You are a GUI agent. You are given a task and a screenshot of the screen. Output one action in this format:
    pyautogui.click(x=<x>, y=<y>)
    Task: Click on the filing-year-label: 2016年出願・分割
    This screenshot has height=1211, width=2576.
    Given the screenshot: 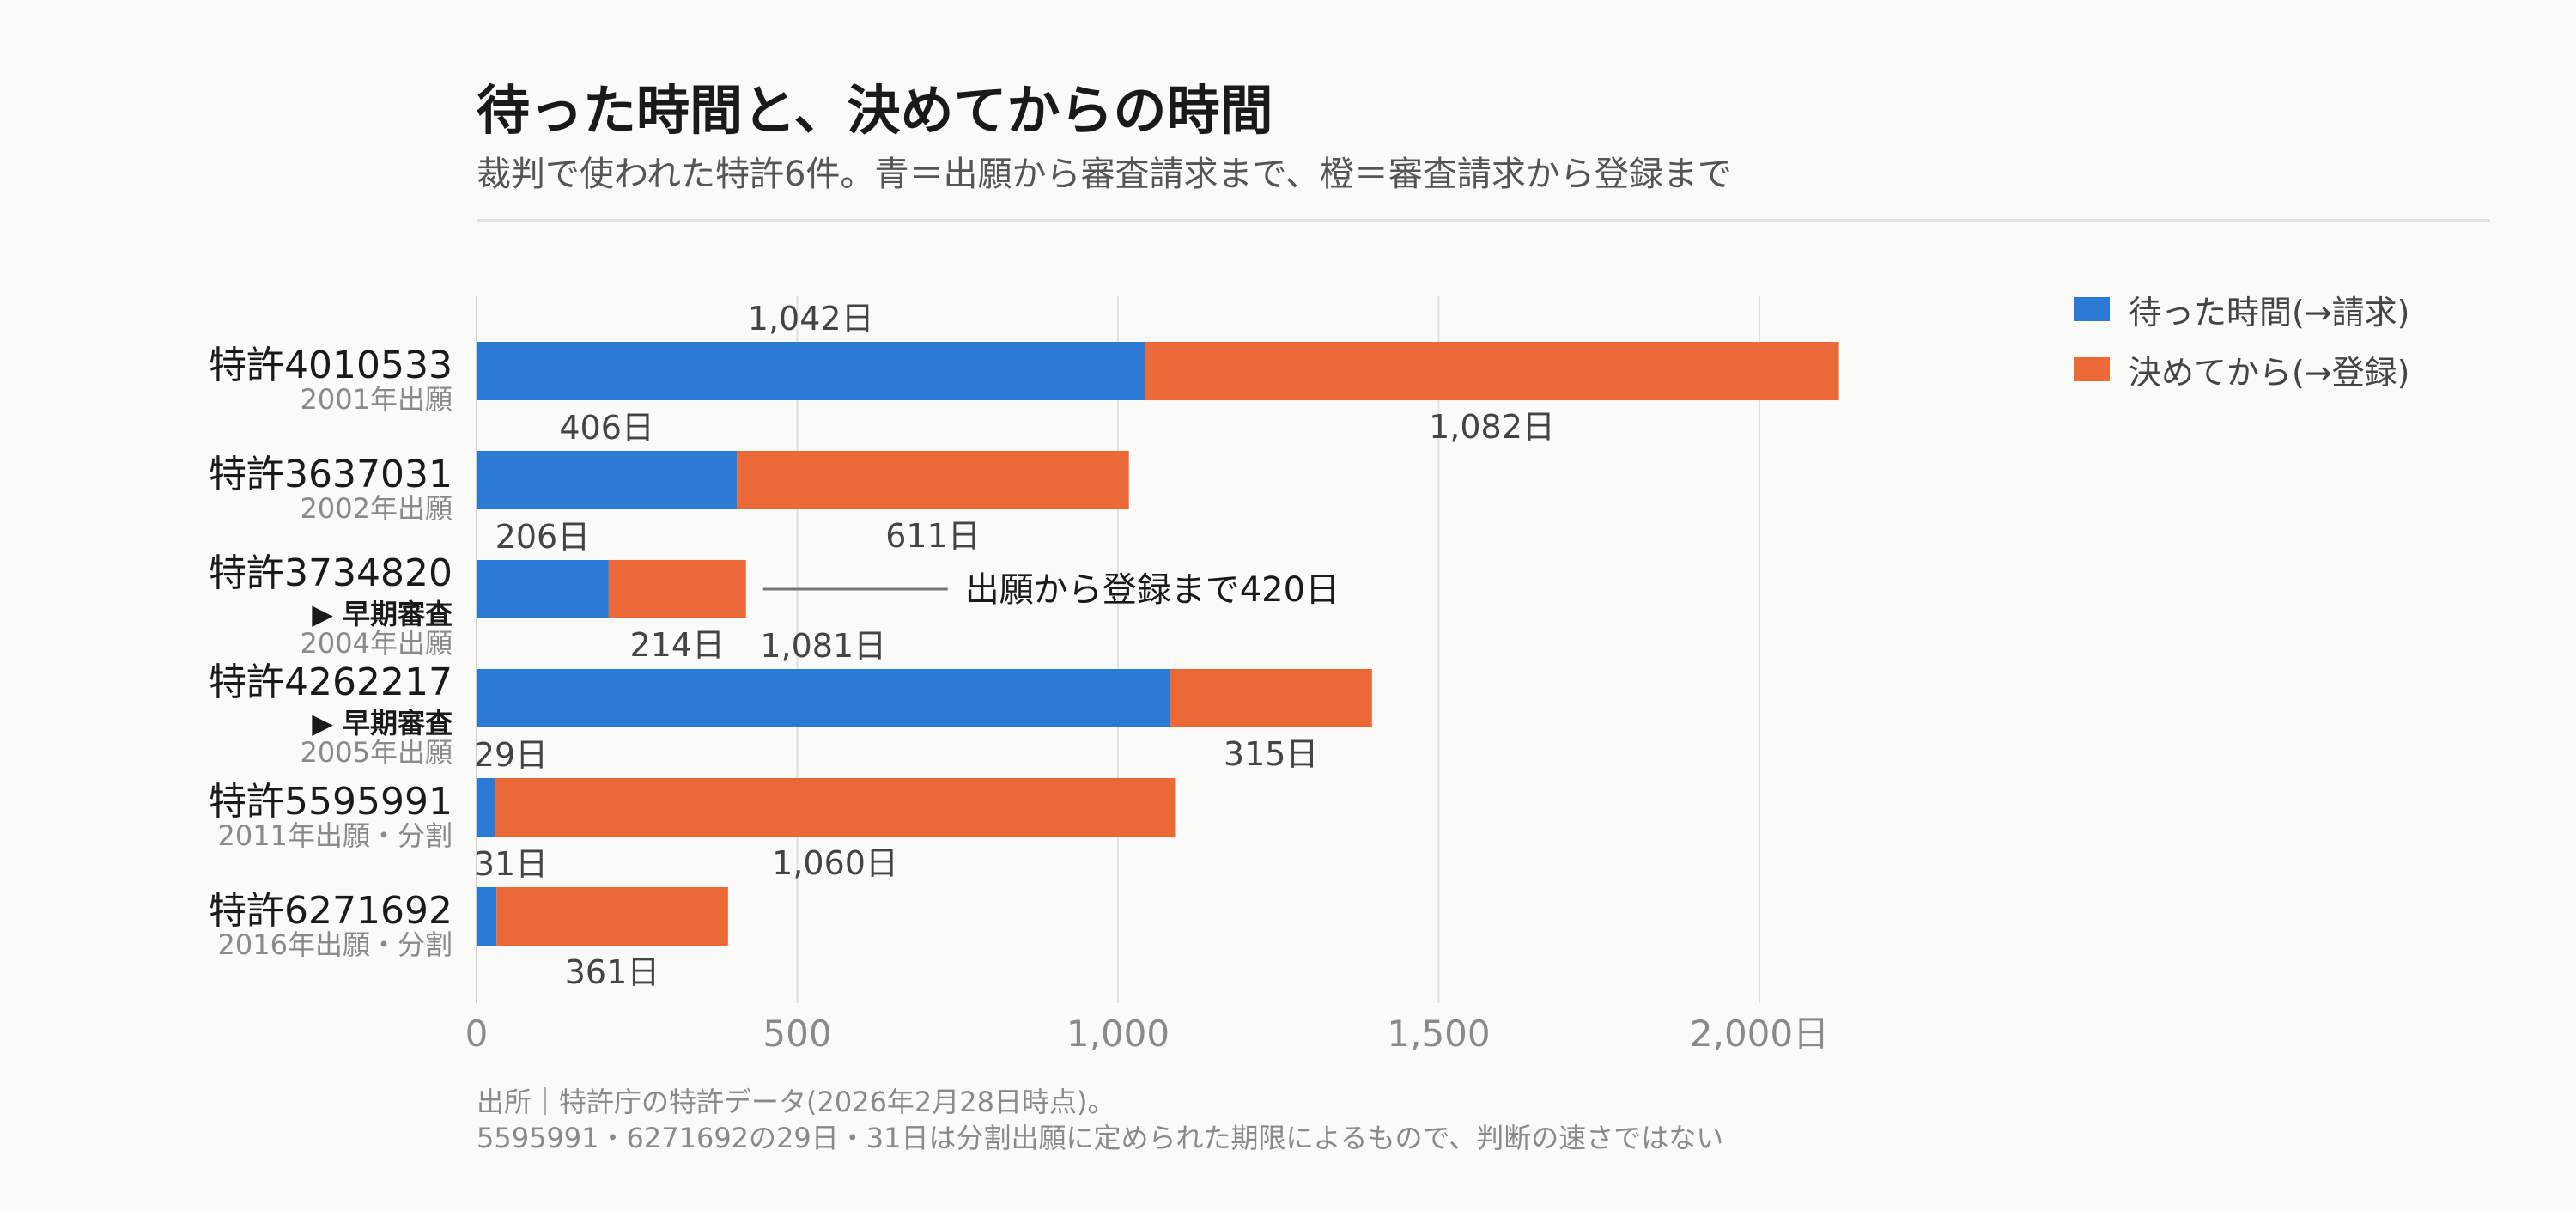 What is the action you would take?
    pyautogui.click(x=335, y=944)
    